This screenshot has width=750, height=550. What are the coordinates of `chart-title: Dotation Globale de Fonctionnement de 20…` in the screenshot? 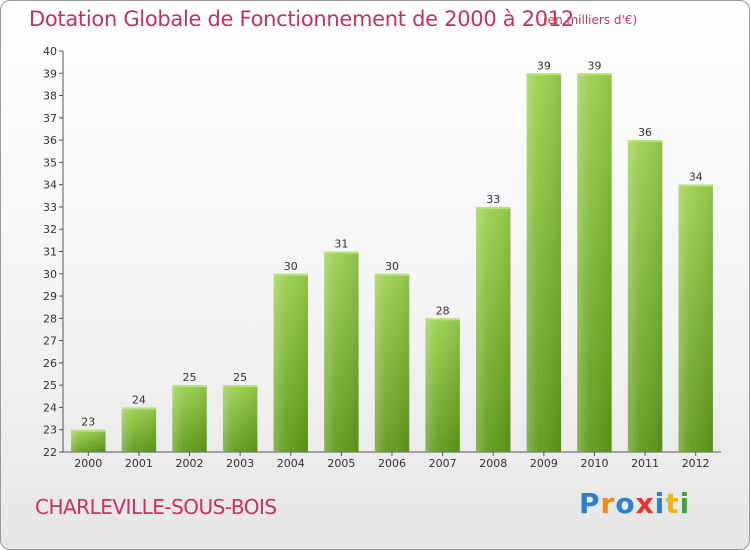 It's located at (301, 19).